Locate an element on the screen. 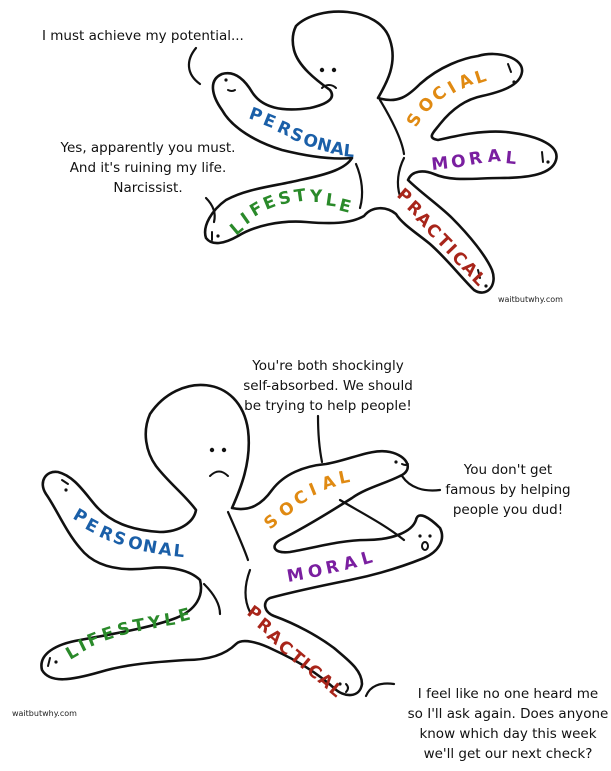 The width and height of the screenshot is (611, 771). speech-line: Yes, apparently you must. is located at coordinates (148, 148).